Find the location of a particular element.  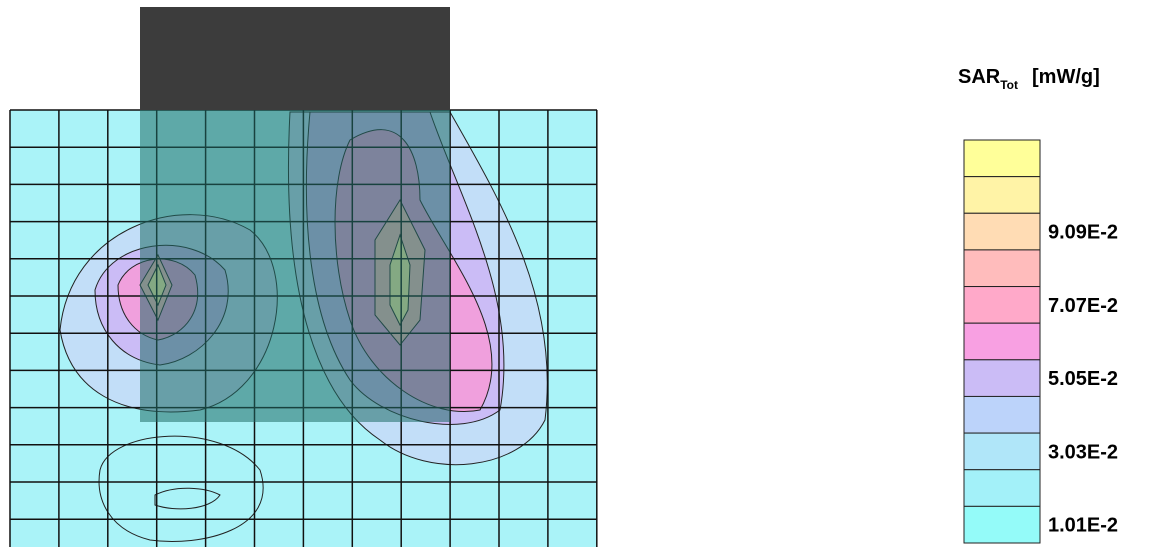

legend-title: SARTot [mW/g] is located at coordinates (1029, 79).